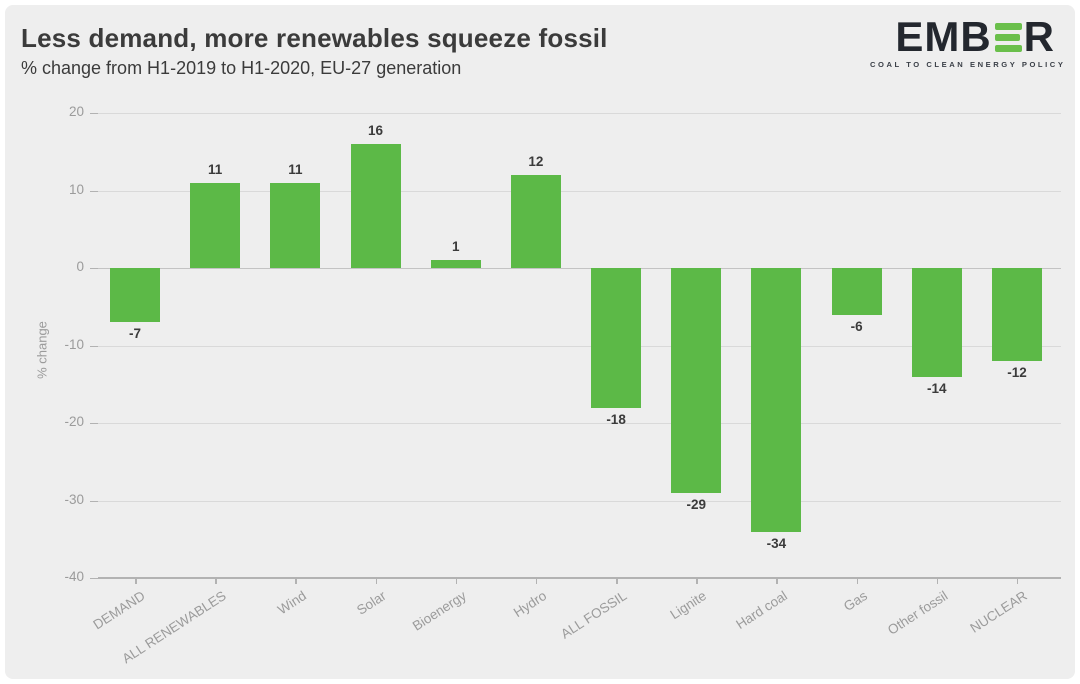  I want to click on bar-value-label: 16, so click(376, 130).